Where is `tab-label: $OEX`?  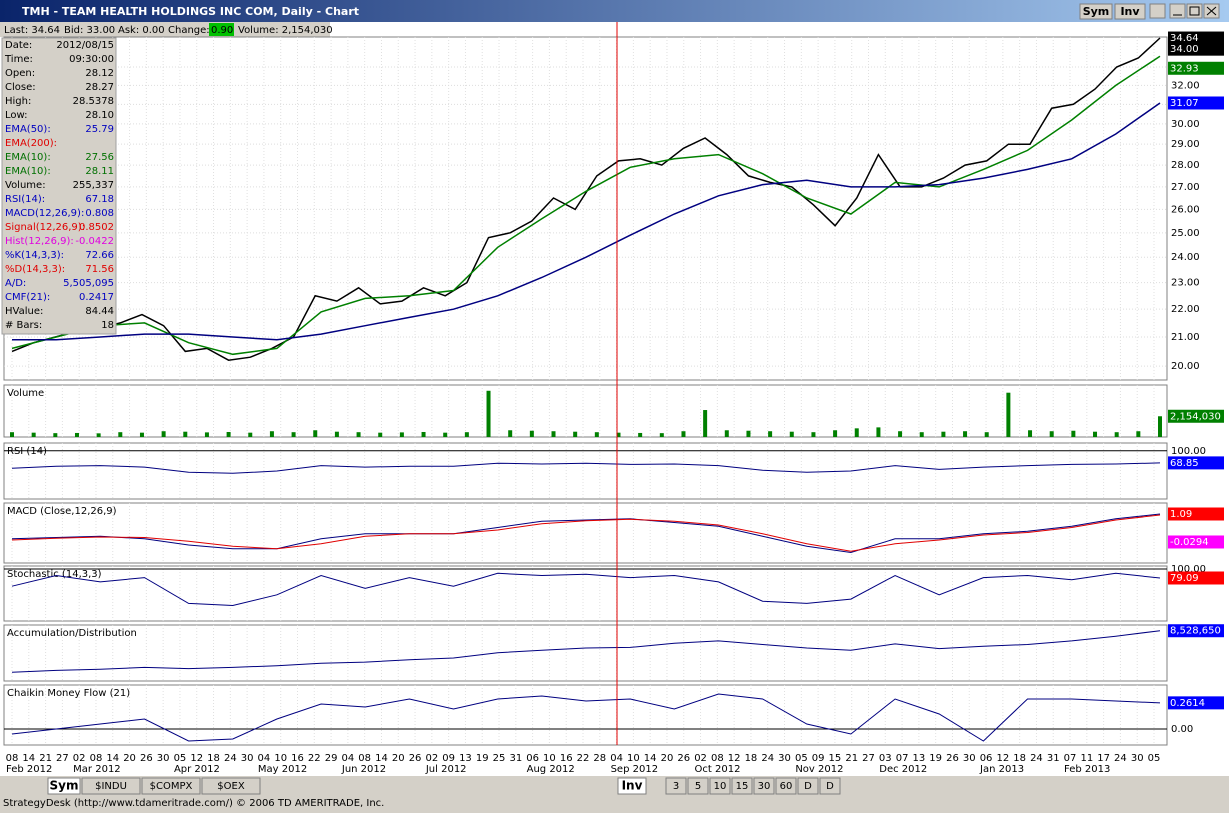
tab-label: $OEX is located at coordinates (231, 786).